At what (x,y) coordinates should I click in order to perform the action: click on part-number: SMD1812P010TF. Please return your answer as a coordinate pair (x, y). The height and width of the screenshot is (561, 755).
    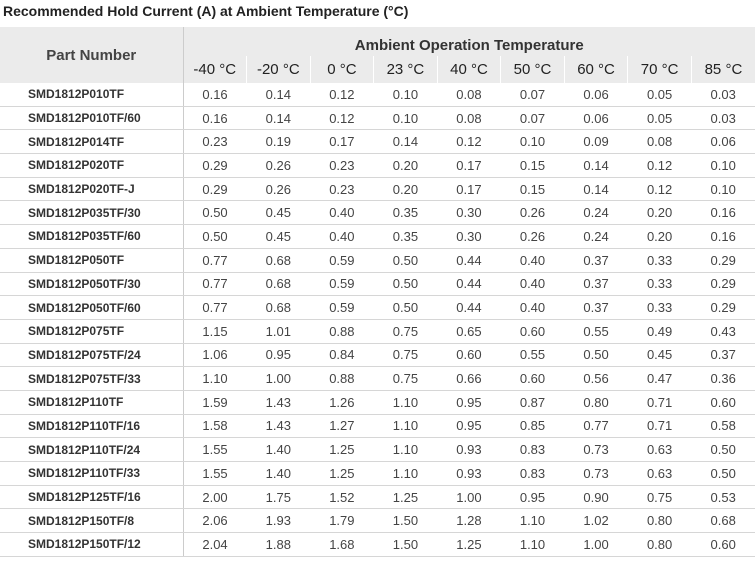
    Looking at the image, I should click on (92, 95).